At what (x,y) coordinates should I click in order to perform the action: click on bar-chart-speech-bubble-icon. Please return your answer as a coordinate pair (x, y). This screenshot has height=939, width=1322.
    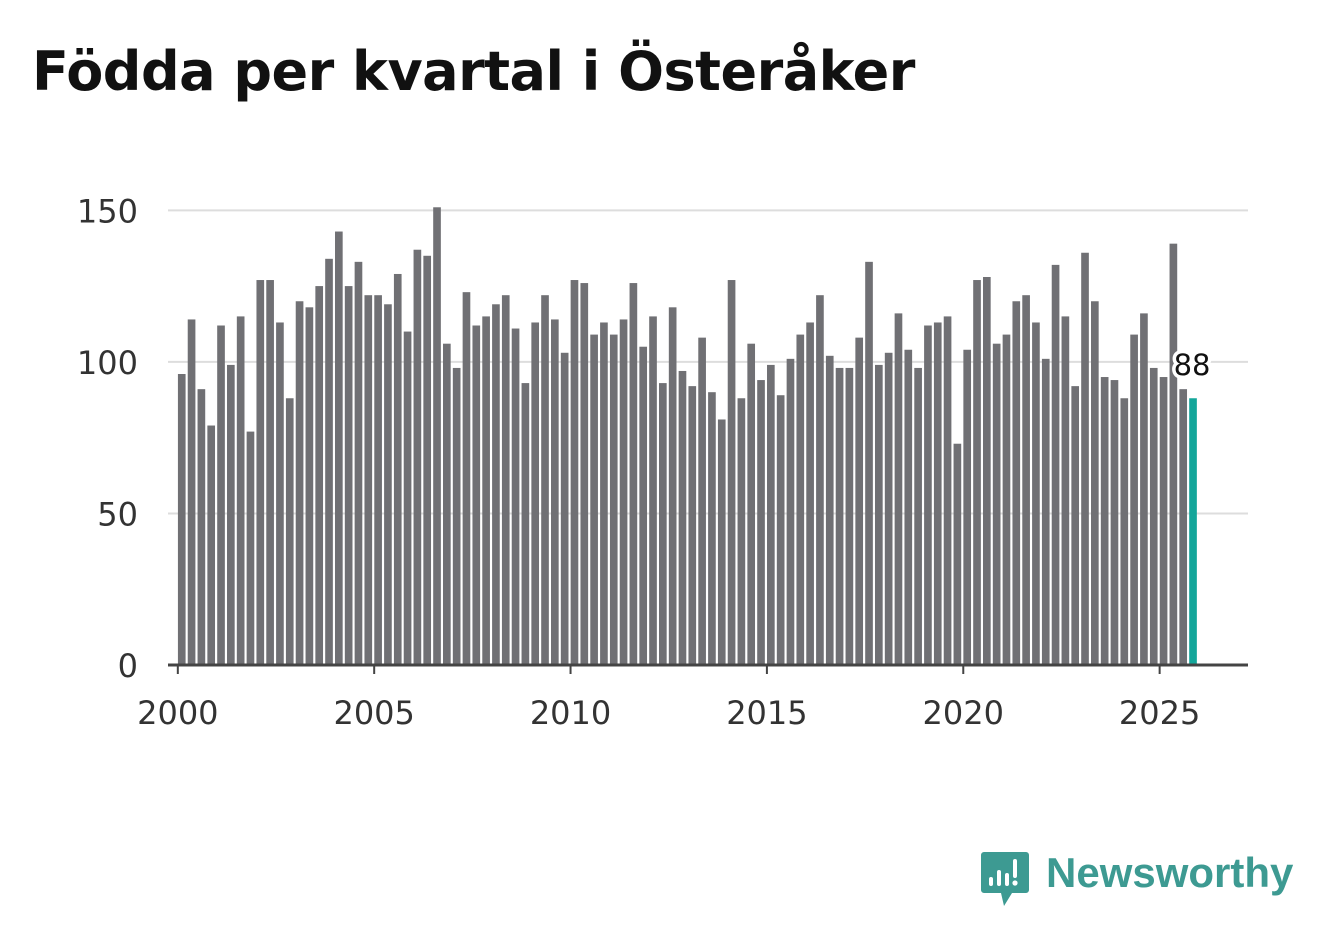
    Looking at the image, I should click on (1005, 879).